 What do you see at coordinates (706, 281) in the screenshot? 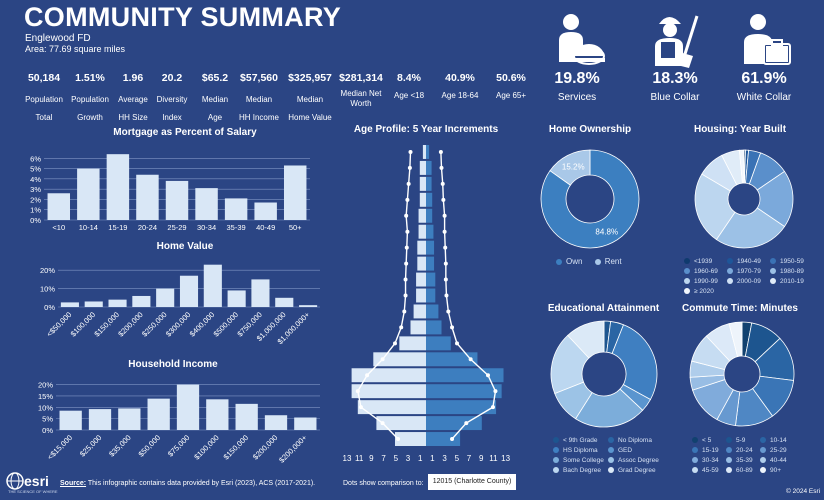
I see `legend-label: 1990-99` at bounding box center [706, 281].